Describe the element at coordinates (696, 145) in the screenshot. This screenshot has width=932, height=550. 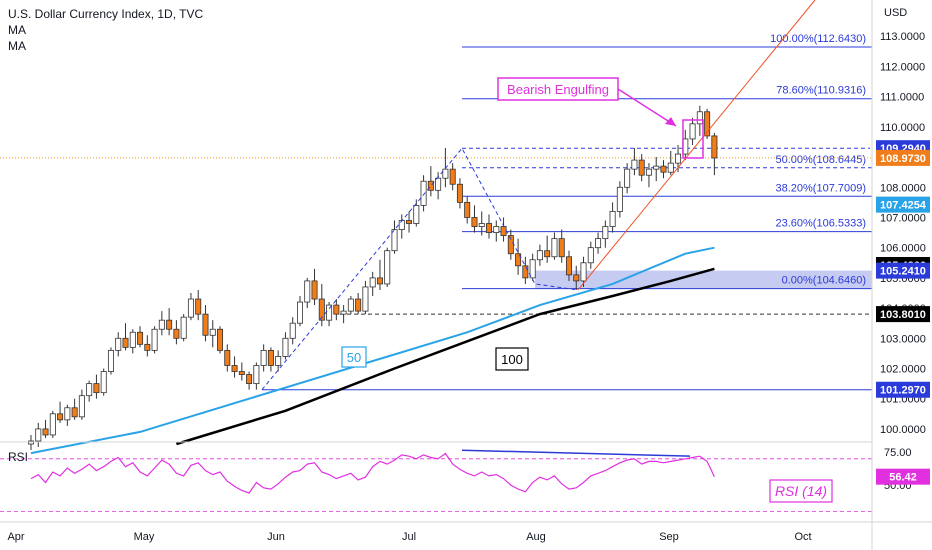
I see `trendline` at that location.